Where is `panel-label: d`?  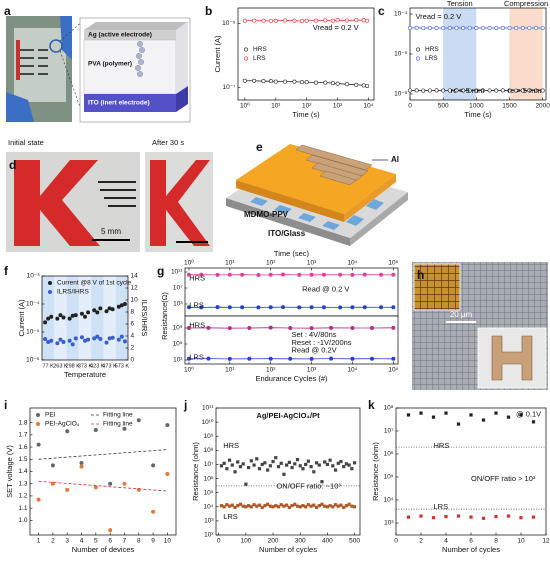
panel-label: d is located at coordinates (12, 165).